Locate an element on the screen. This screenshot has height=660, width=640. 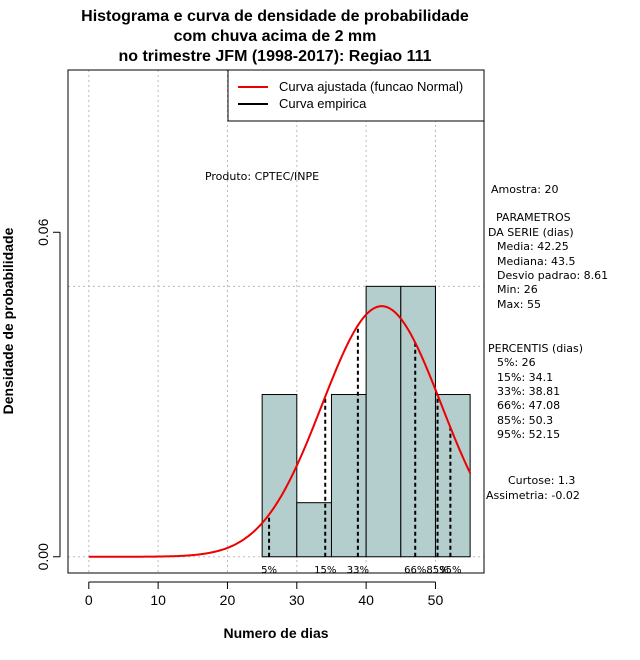
percentile-label-33pct: 33% is located at coordinates (358, 570).